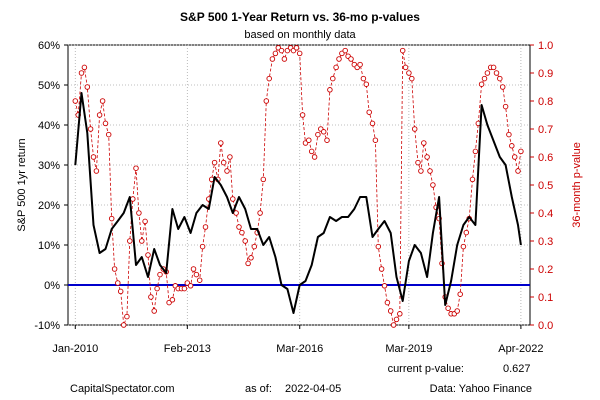  What do you see at coordinates (258, 389) in the screenshot?
I see `as-of-label: as of:` at bounding box center [258, 389].